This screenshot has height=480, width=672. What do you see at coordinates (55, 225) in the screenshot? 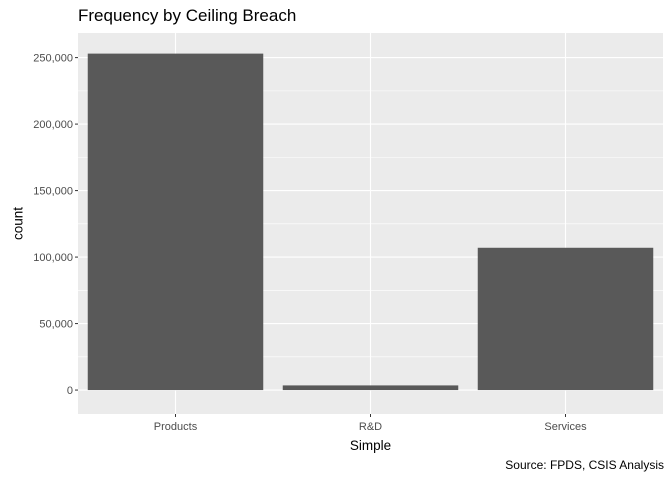
I see `y-axis-ticks: 0 50,000 100,000 150,000 200,000 250,000` at bounding box center [55, 225].